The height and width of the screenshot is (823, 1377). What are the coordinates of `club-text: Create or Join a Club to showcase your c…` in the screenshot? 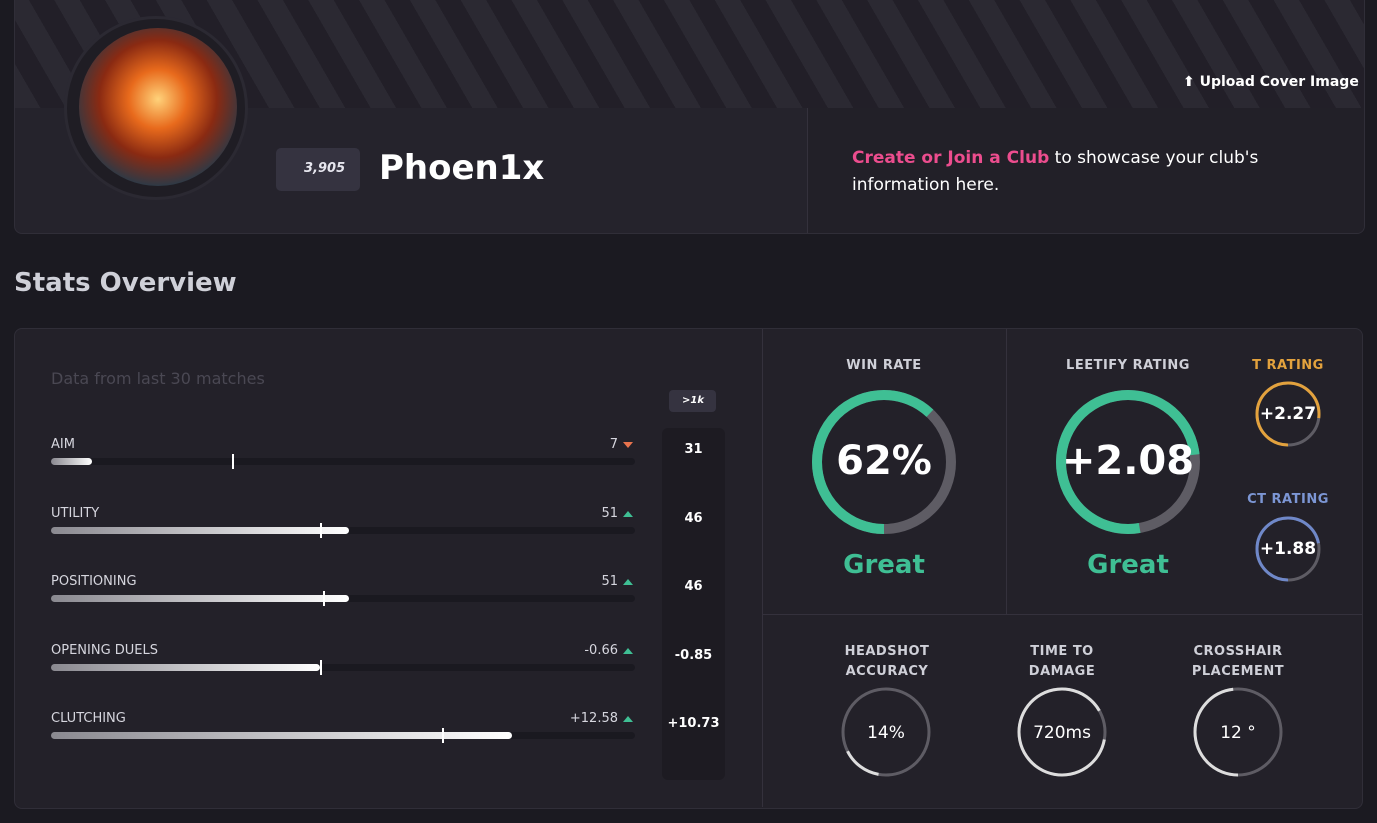 It's located at (1072, 172).